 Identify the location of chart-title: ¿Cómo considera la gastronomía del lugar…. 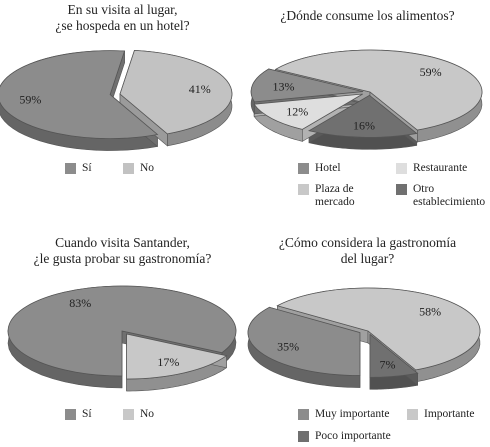
(367, 251).